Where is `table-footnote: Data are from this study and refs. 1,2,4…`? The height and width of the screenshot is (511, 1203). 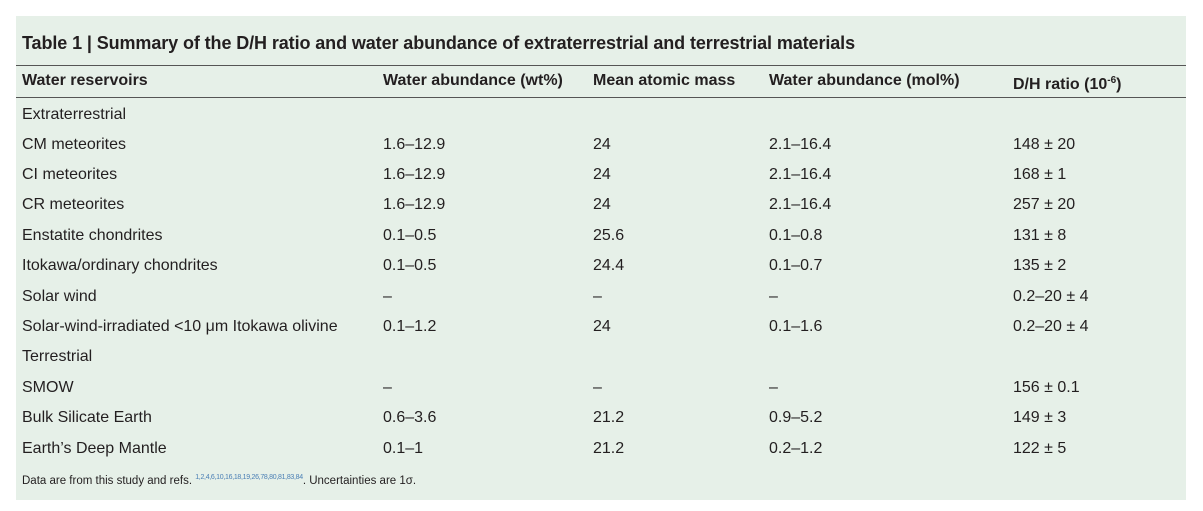 table-footnote: Data are from this study and refs. 1,2,4… is located at coordinates (219, 480).